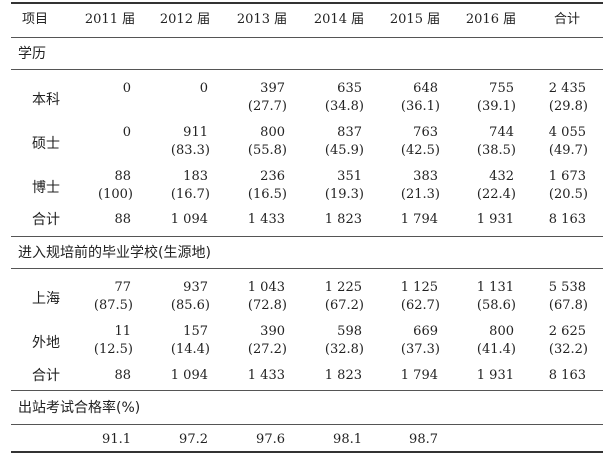 This screenshot has height=456, width=604. I want to click on table-cell-percent: (19.3), so click(344, 194).